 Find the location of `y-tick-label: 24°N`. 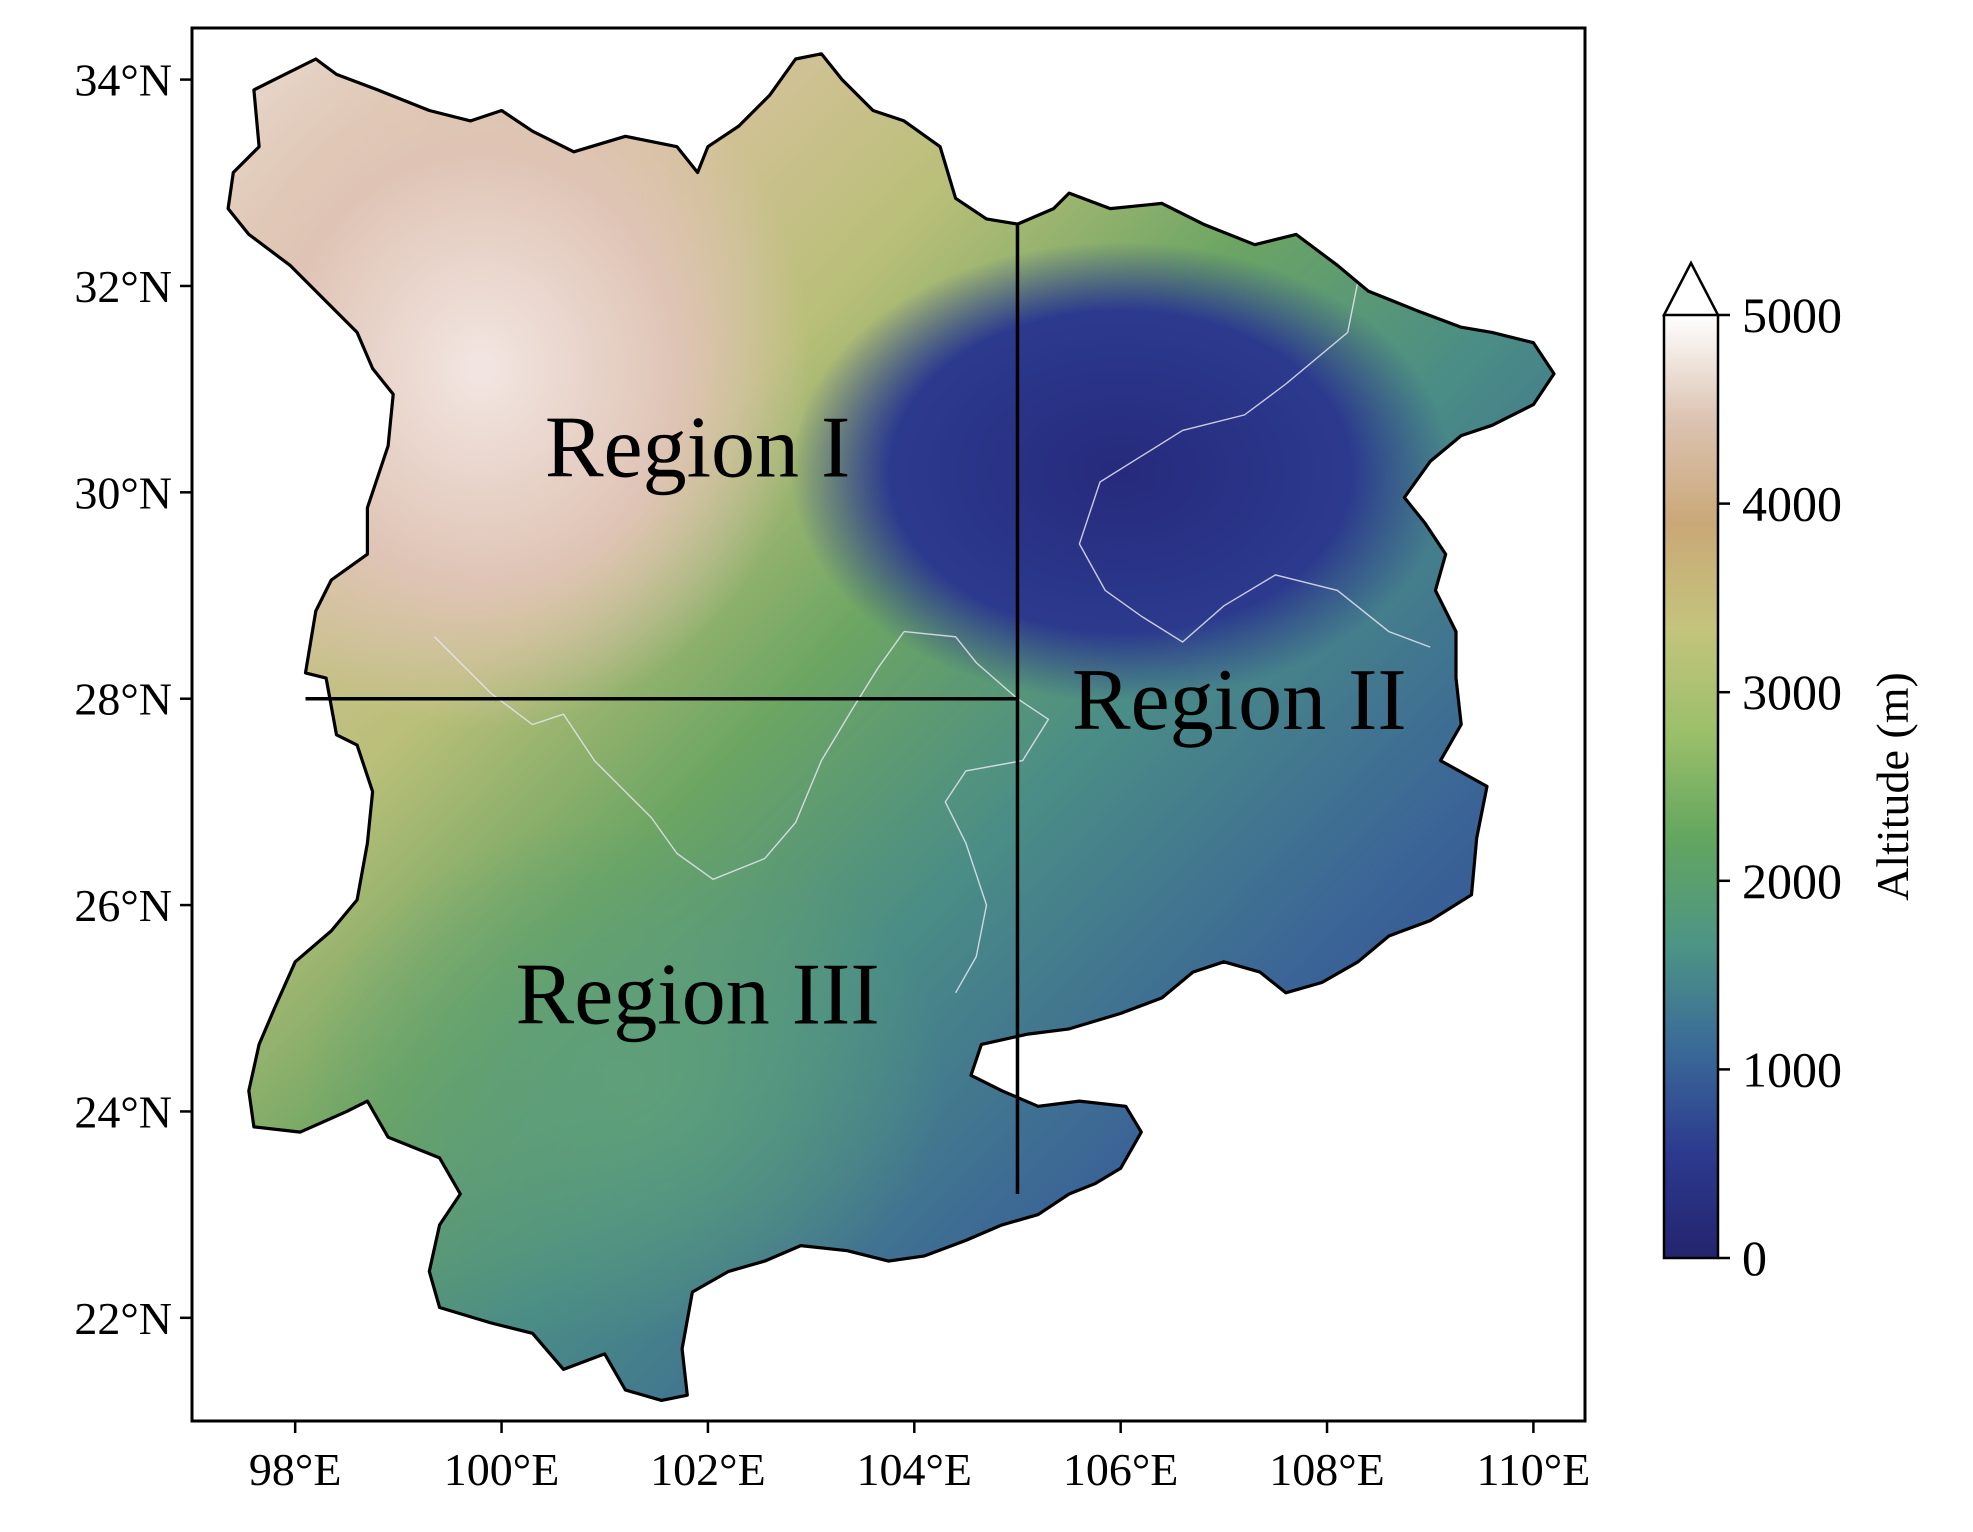

y-tick-label: 24°N is located at coordinates (123, 1111).